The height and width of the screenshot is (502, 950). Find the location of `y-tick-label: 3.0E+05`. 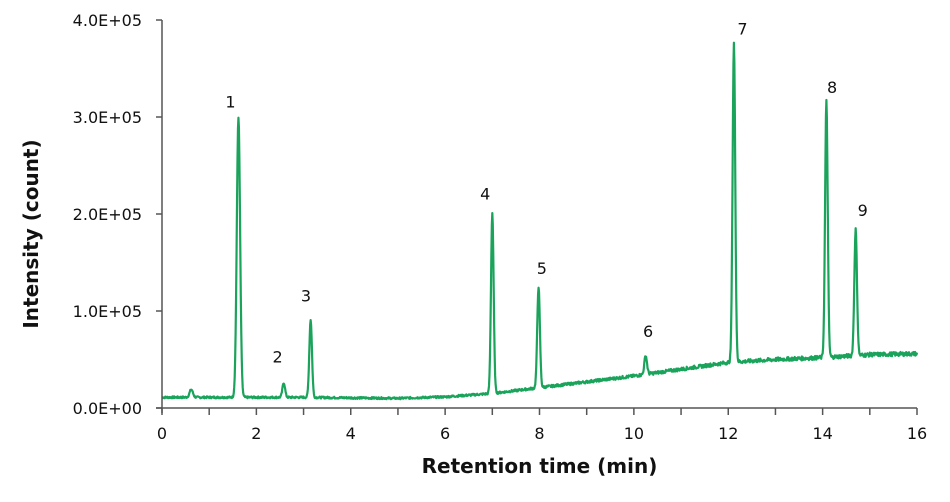

y-tick-label: 3.0E+05 is located at coordinates (107, 117).